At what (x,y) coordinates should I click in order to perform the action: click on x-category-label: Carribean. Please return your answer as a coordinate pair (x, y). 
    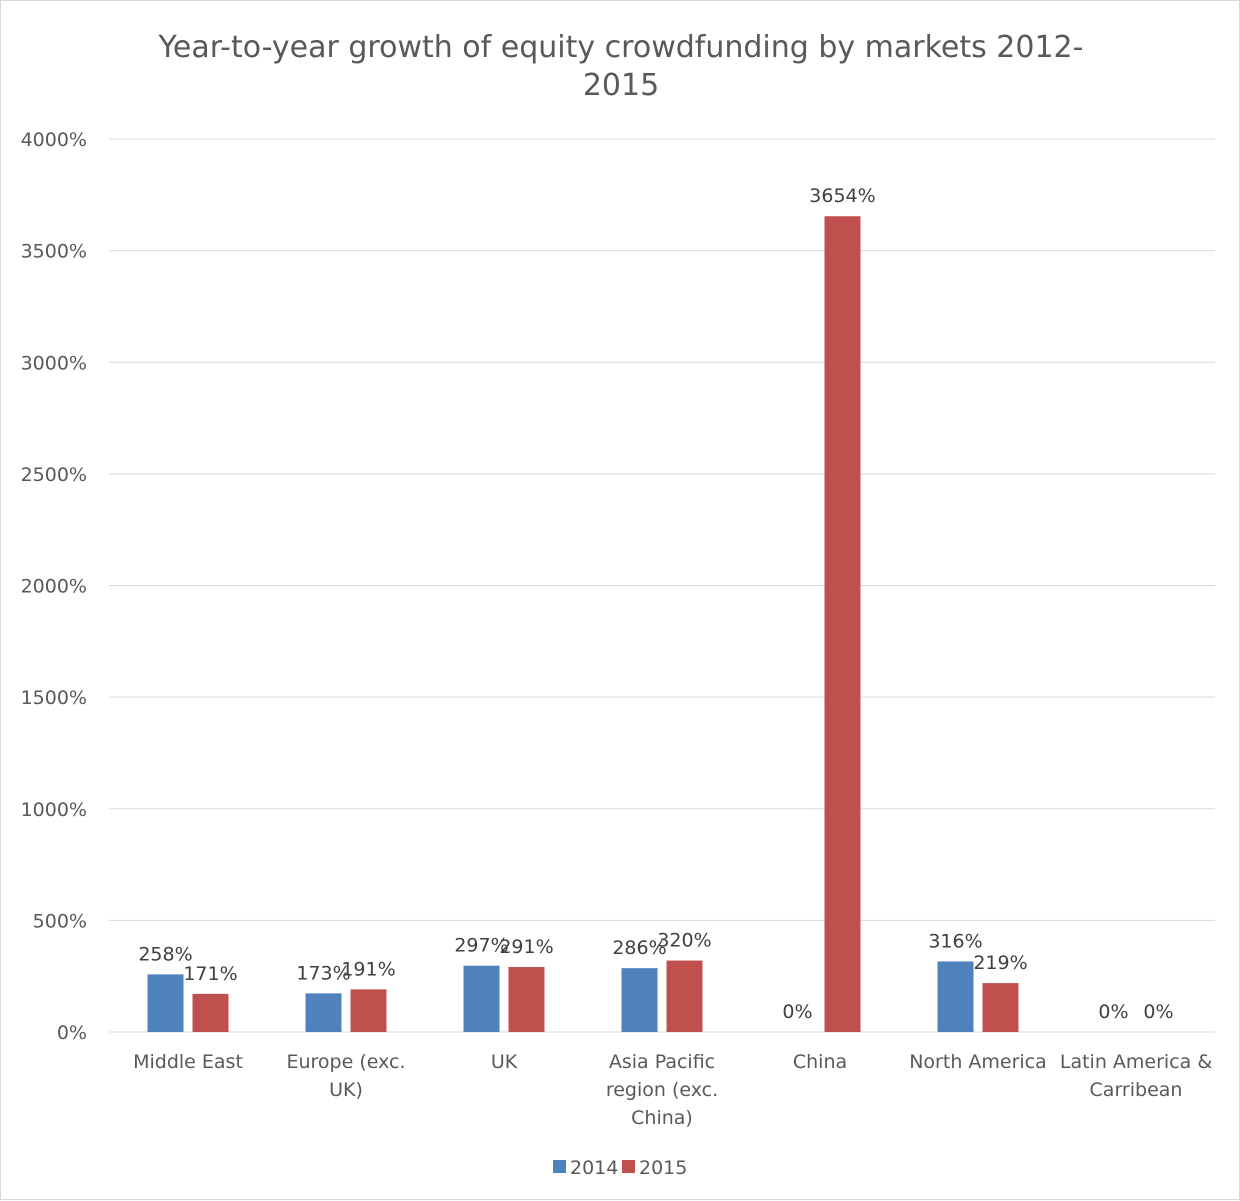
    Looking at the image, I should click on (1136, 1090).